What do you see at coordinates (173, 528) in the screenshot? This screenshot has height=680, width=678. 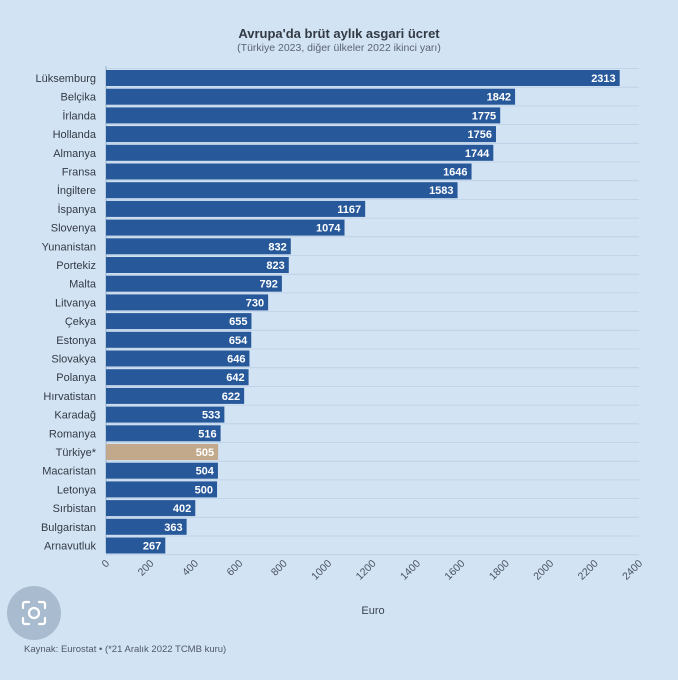 I see `value-label: 363` at bounding box center [173, 528].